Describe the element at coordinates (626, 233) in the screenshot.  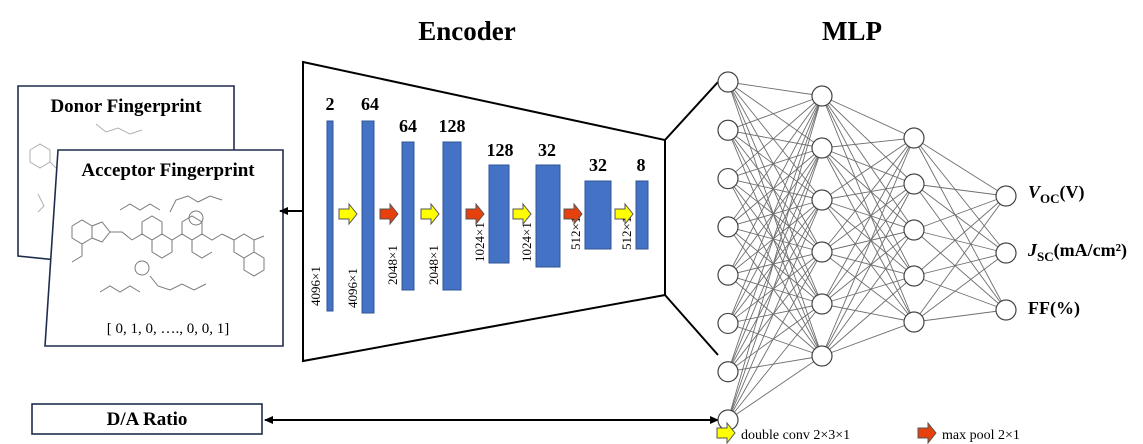
I see `block-8-size: 512×1` at that location.